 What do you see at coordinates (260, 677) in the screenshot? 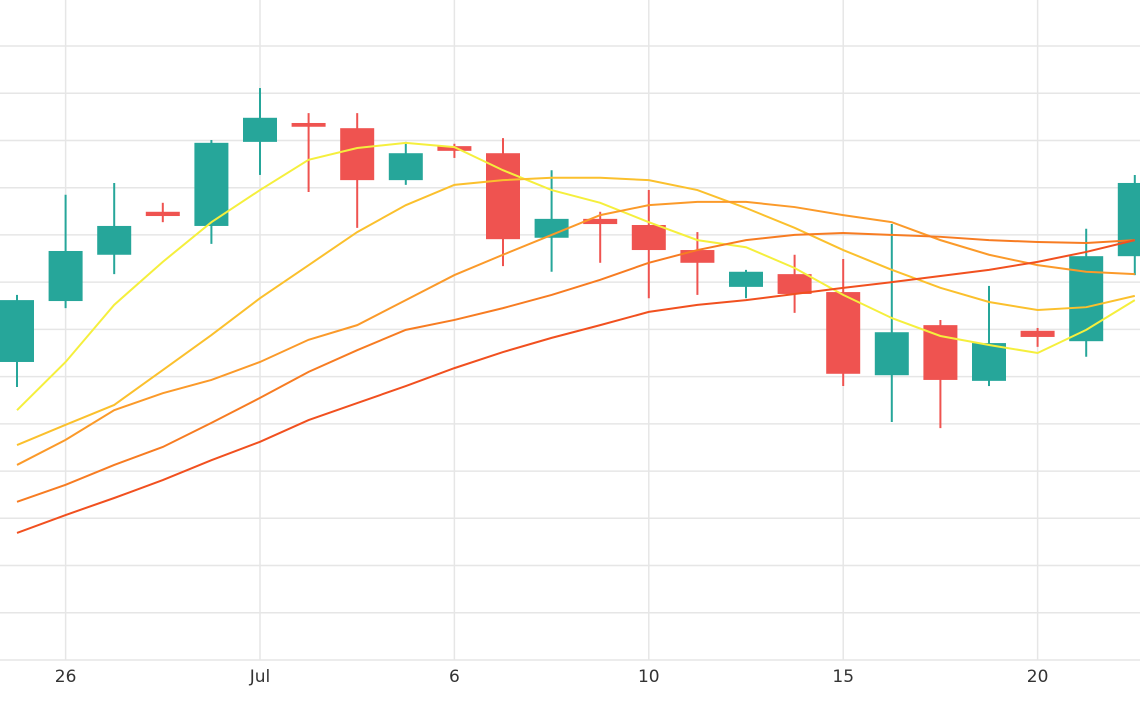
I see `x-tick-label: Jul` at bounding box center [260, 677].